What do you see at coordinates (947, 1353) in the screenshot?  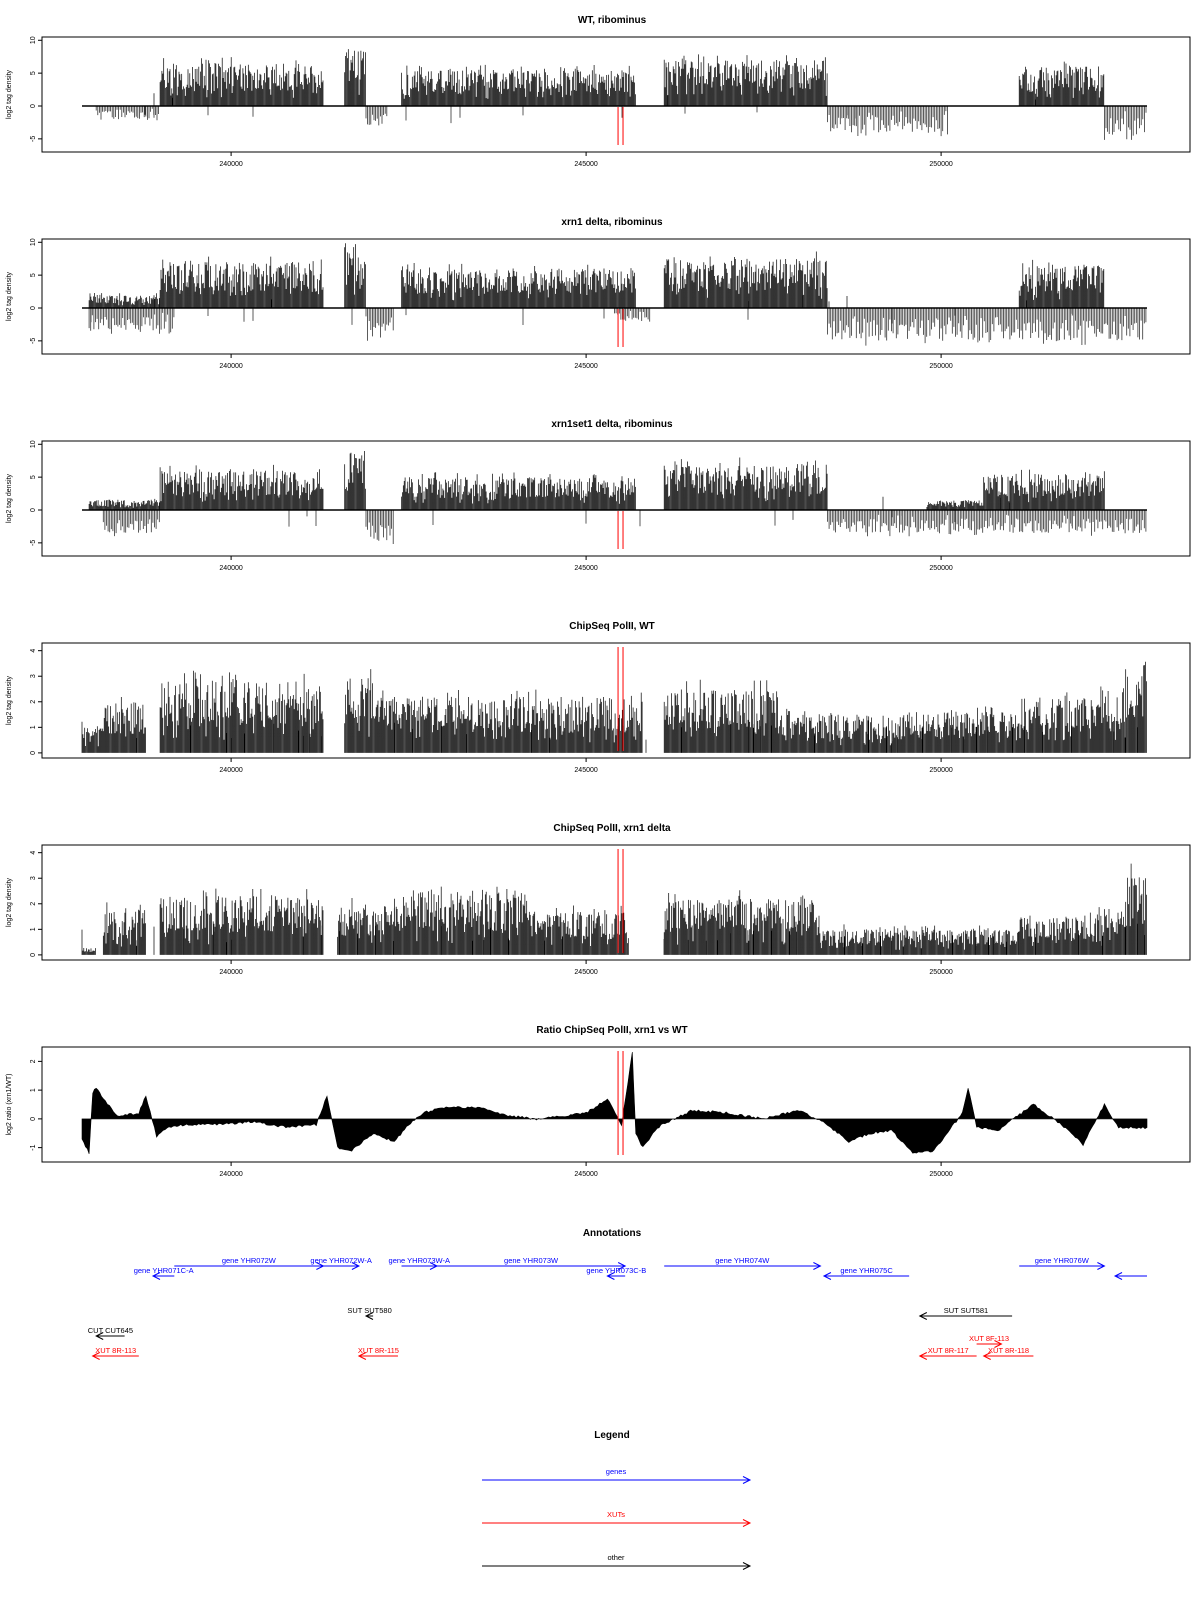 I see `annotation-feature: XUT 8R-117` at bounding box center [947, 1353].